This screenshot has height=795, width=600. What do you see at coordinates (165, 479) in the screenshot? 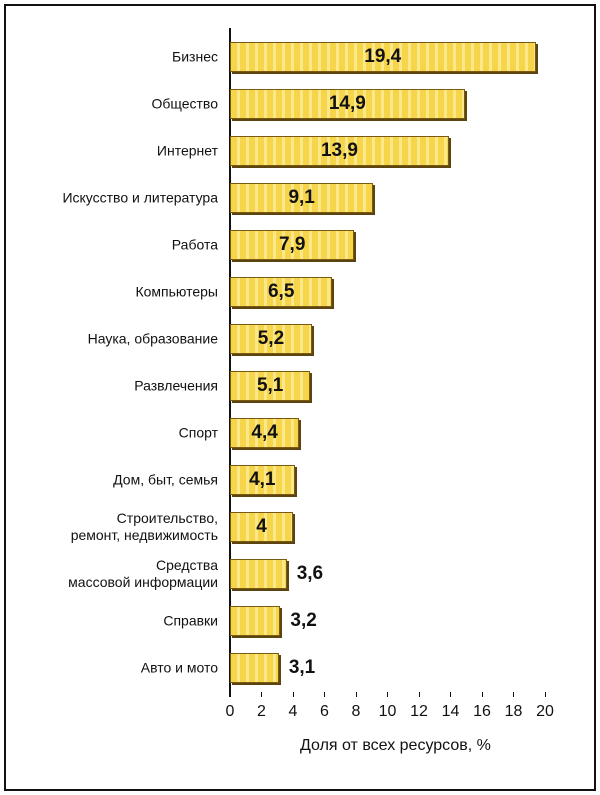
I see `category-label: Дом, быт, семья` at bounding box center [165, 479].